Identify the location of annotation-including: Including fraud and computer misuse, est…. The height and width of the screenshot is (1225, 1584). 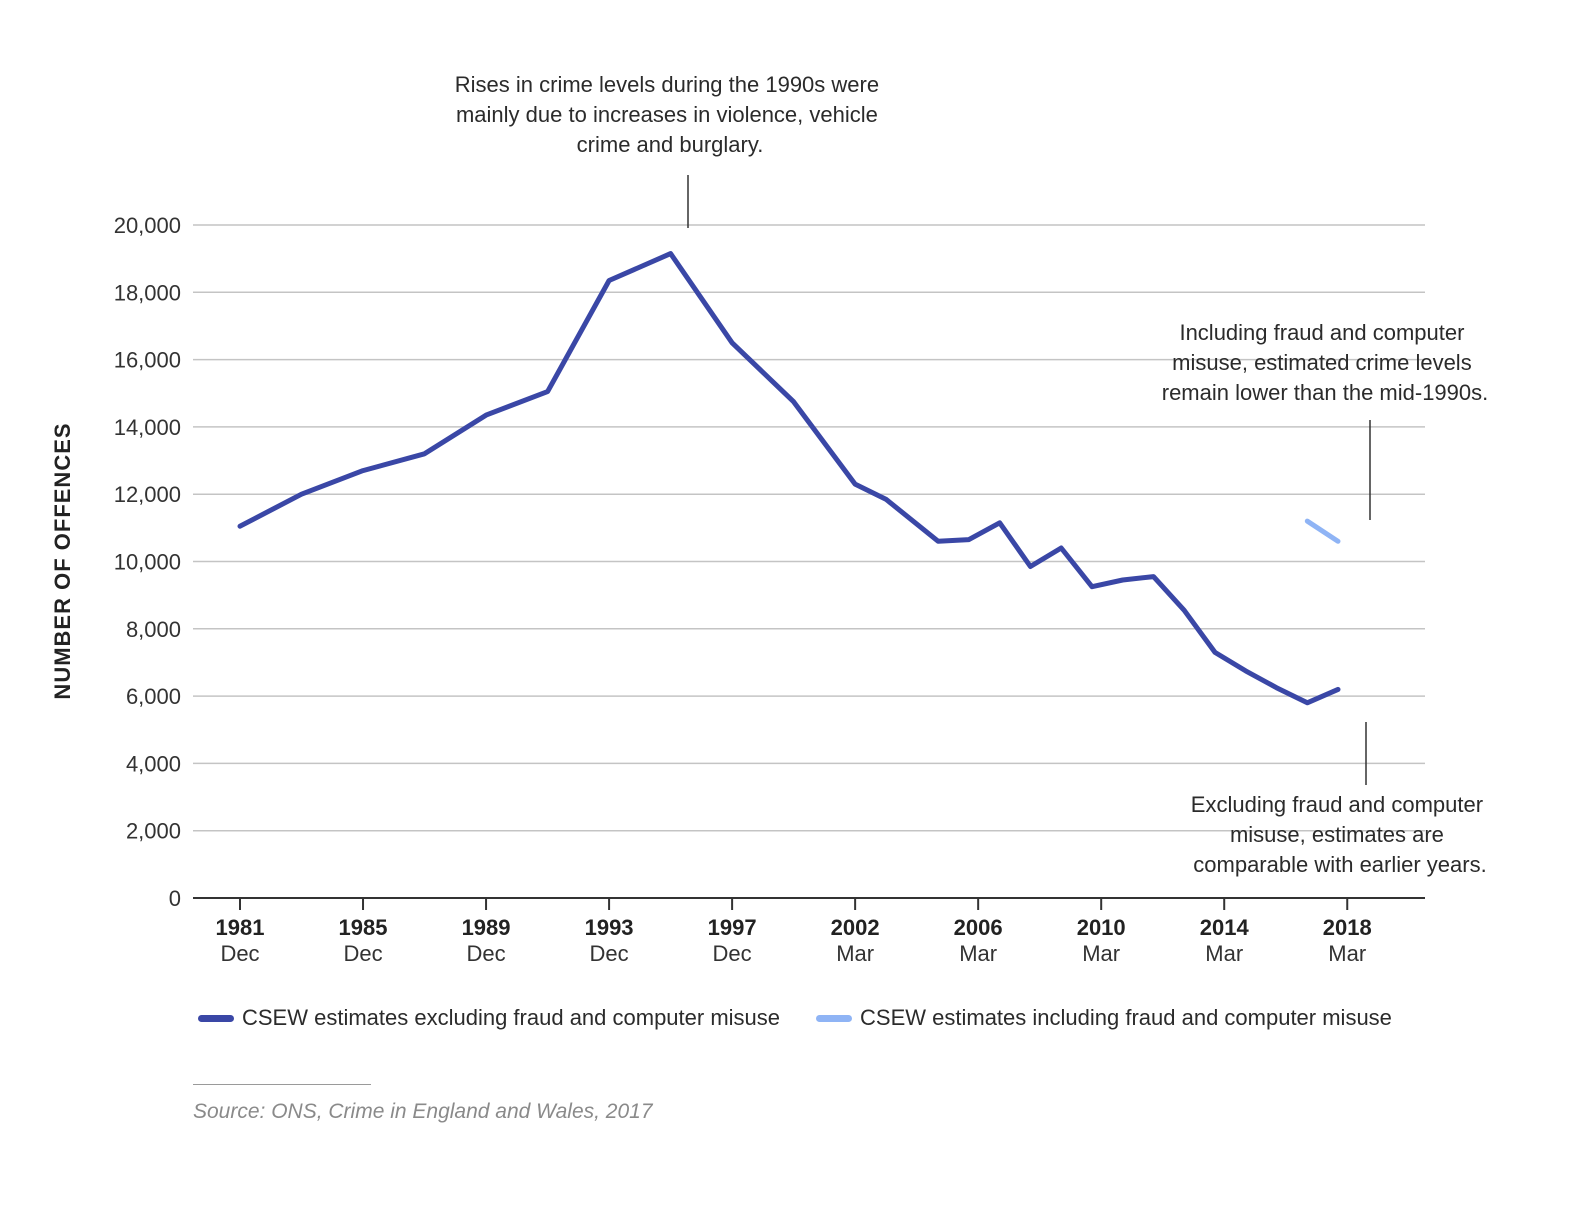
(1325, 362).